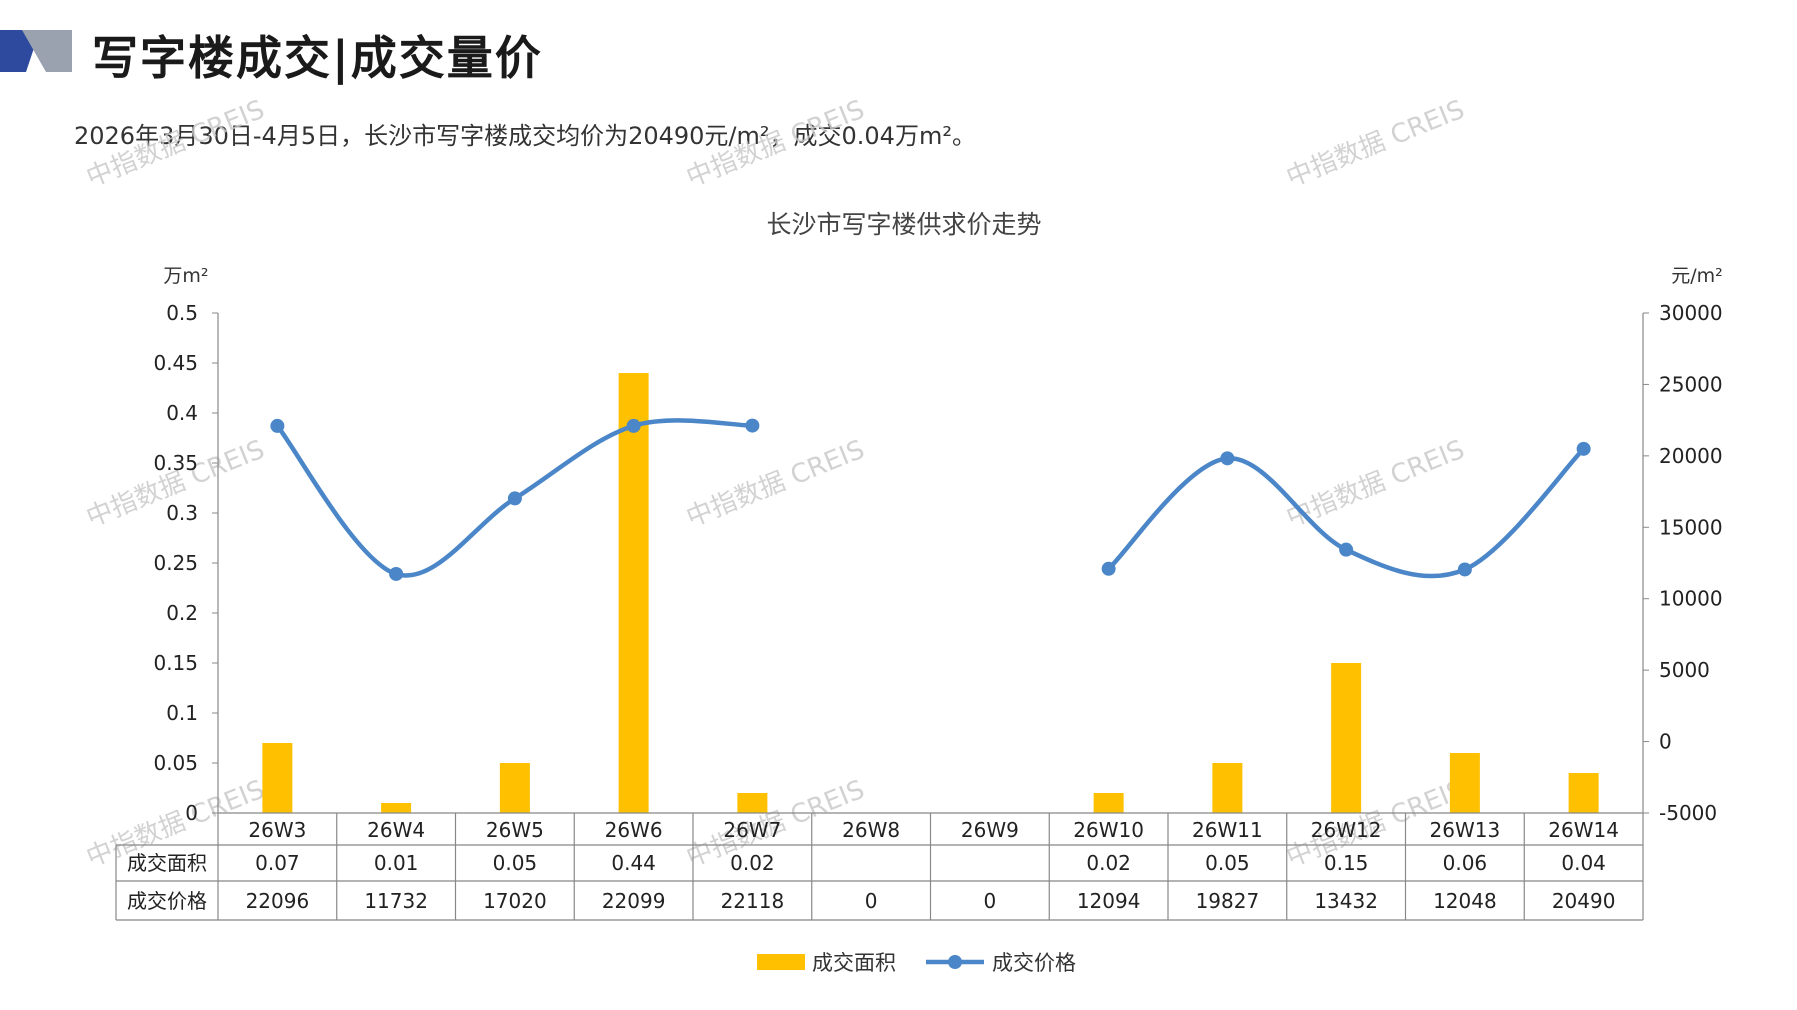 The height and width of the screenshot is (1010, 1797). What do you see at coordinates (182, 513) in the screenshot?
I see `y-left-tick-label: 0.3` at bounding box center [182, 513].